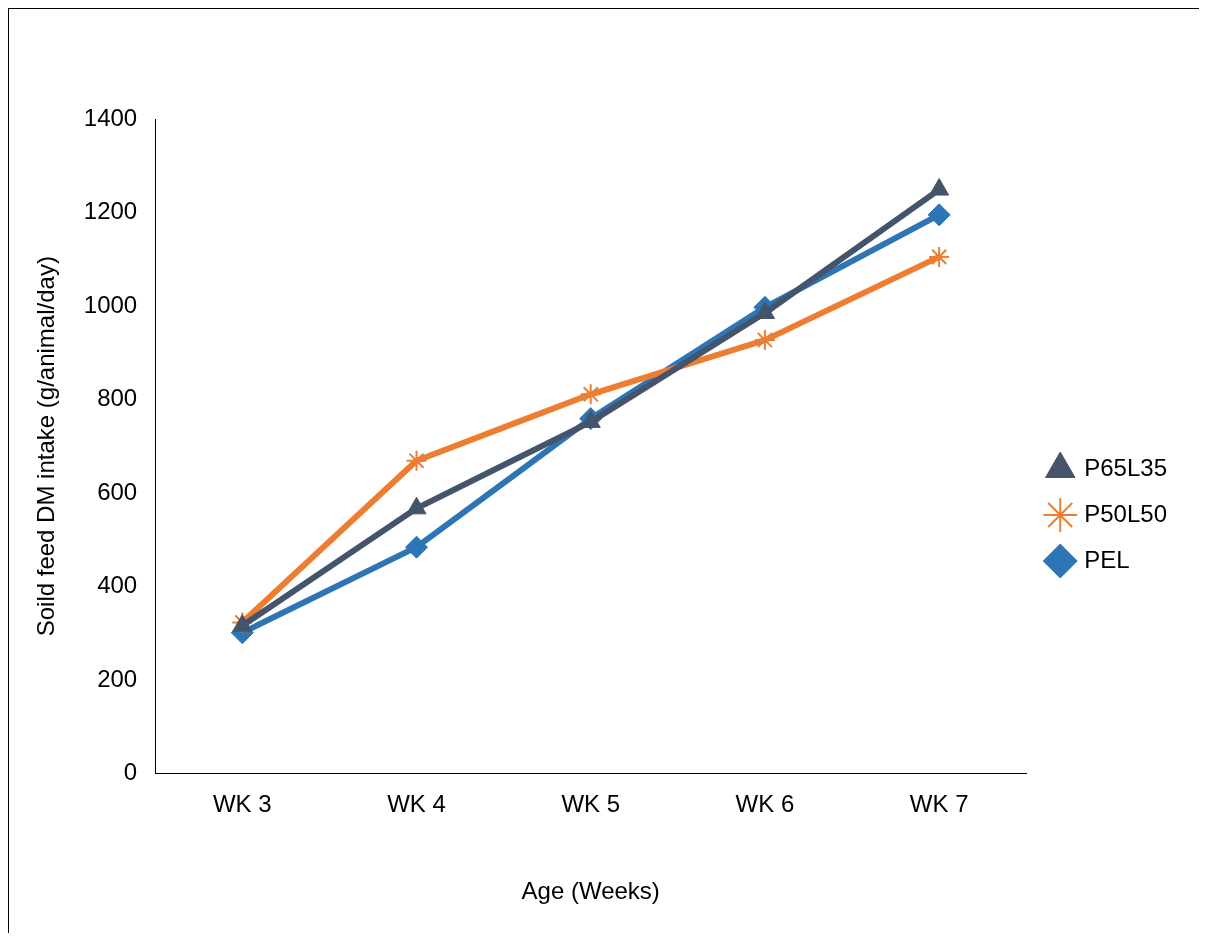  What do you see at coordinates (416, 804) in the screenshot?
I see `x-tick-label: WK 4` at bounding box center [416, 804].